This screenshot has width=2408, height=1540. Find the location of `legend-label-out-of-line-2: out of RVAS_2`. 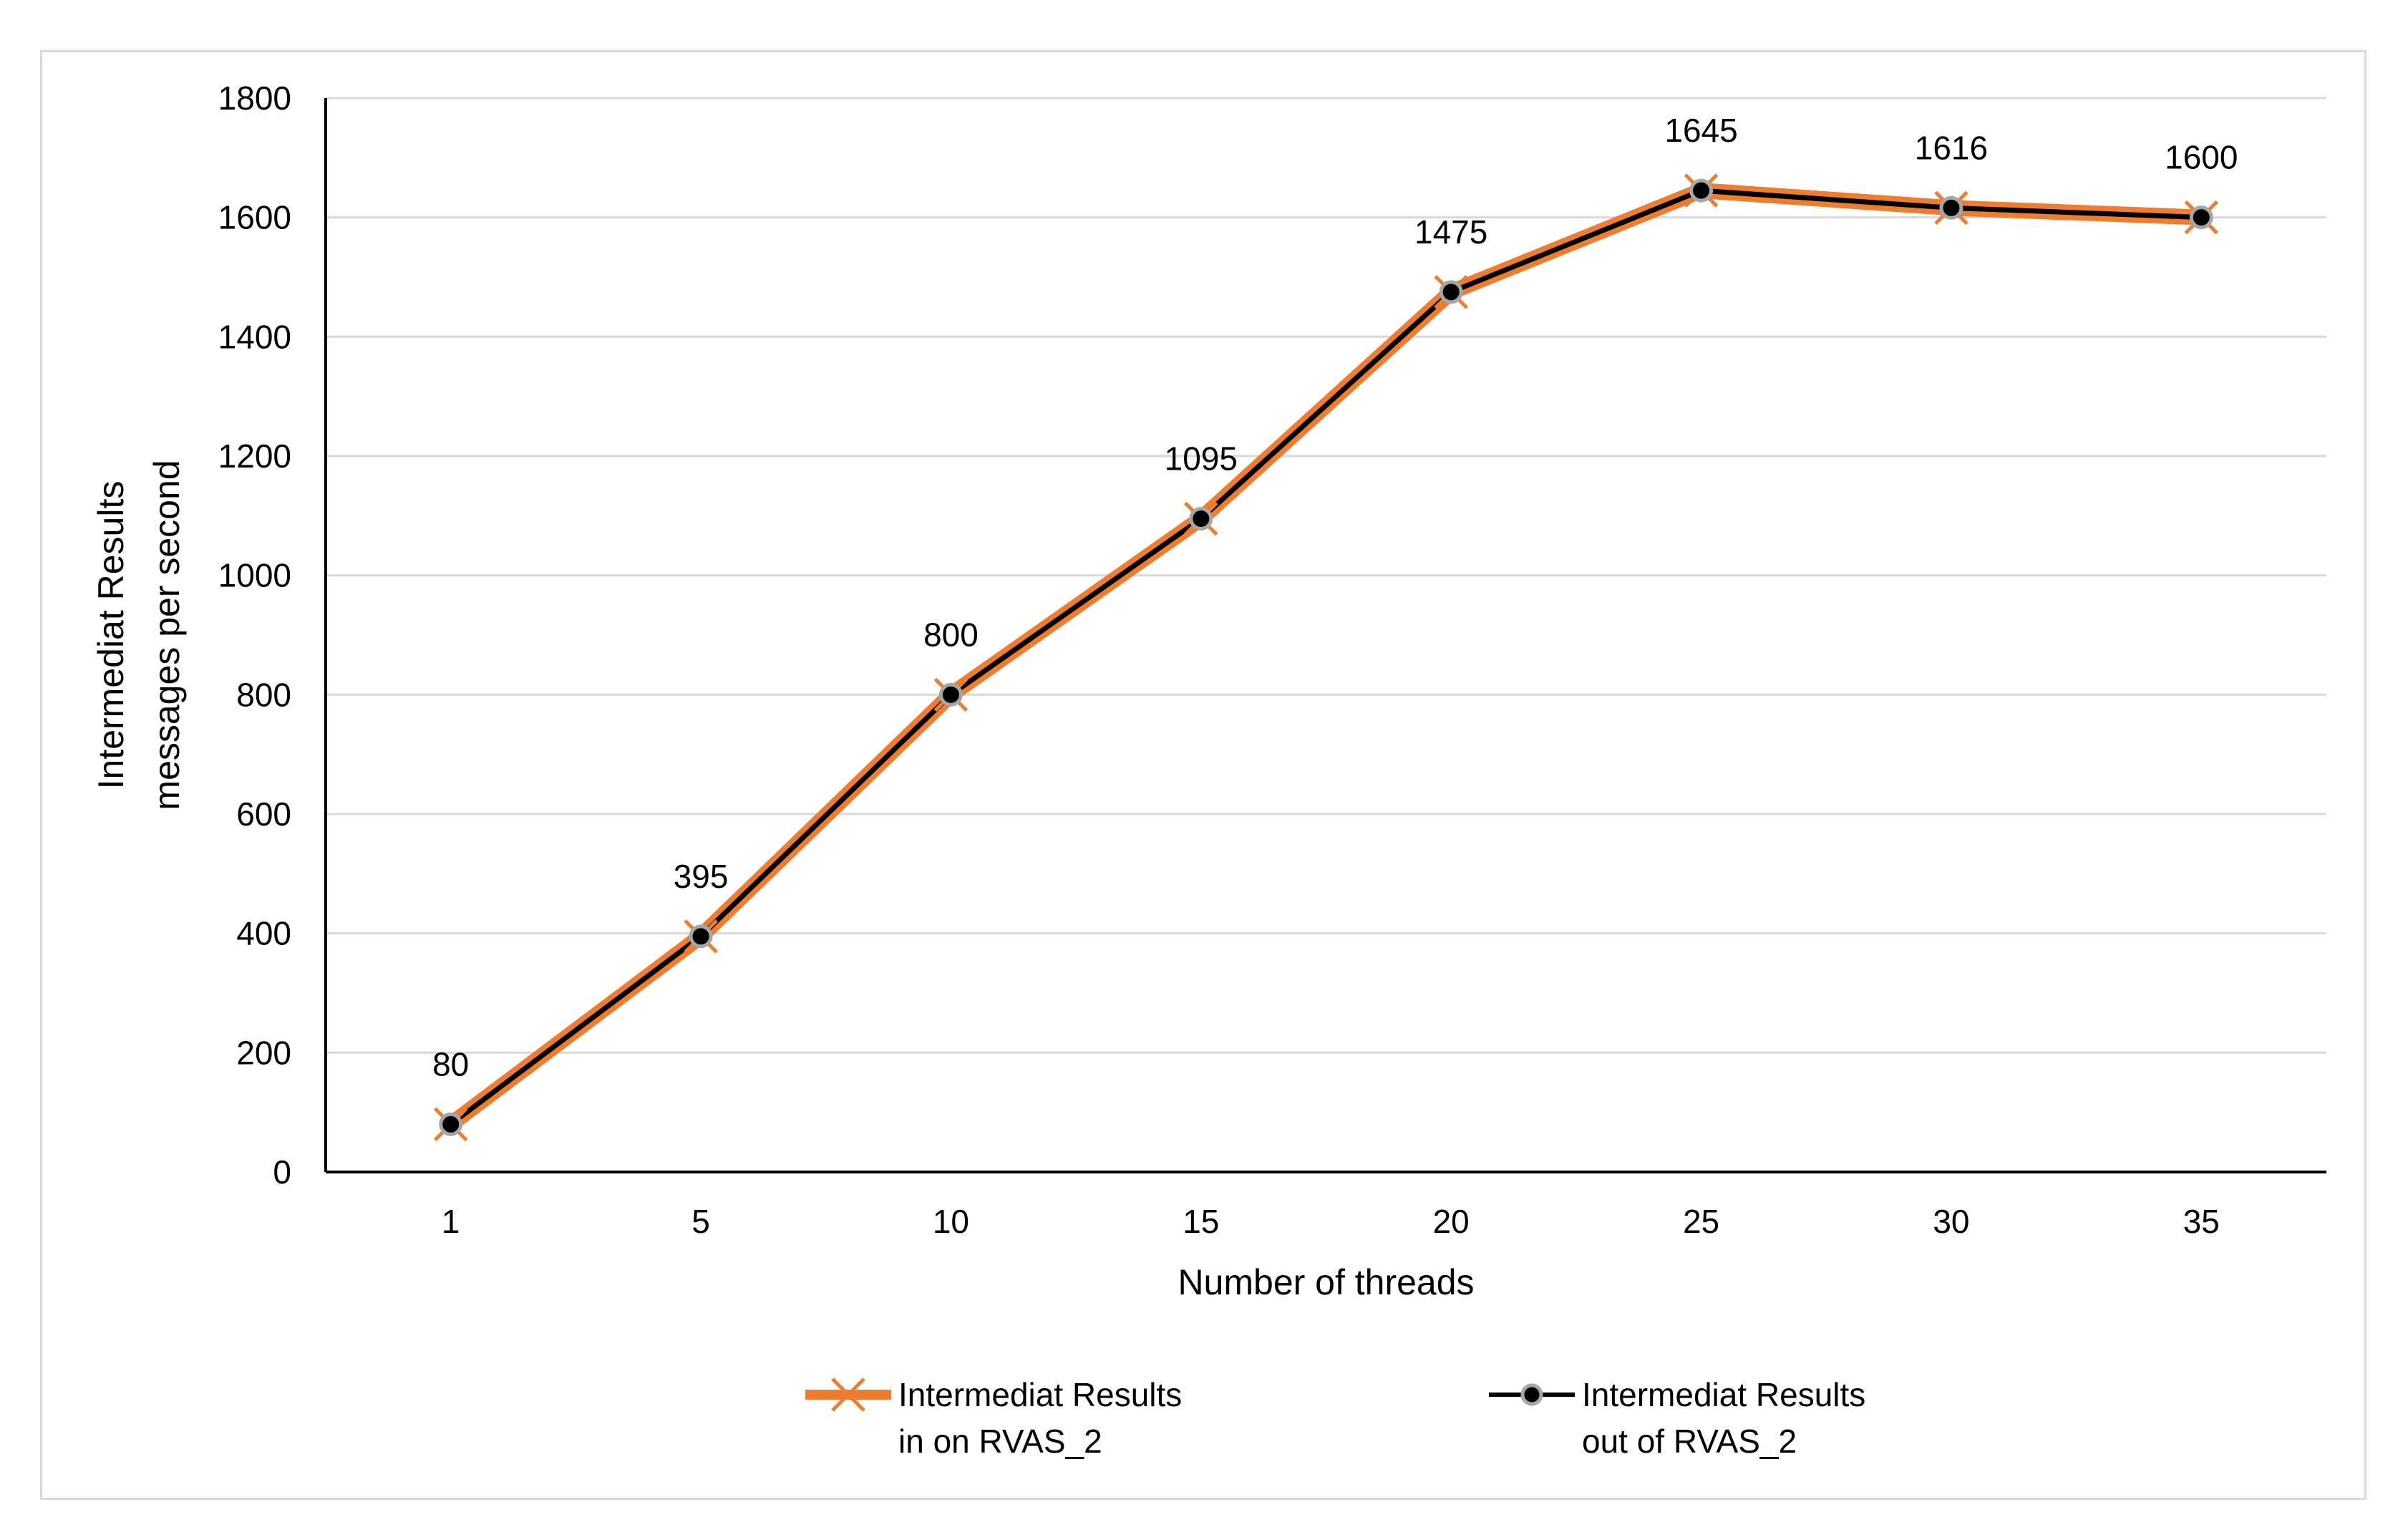

legend-label-out-of-line-2: out of RVAS_2 is located at coordinates (1690, 1442).